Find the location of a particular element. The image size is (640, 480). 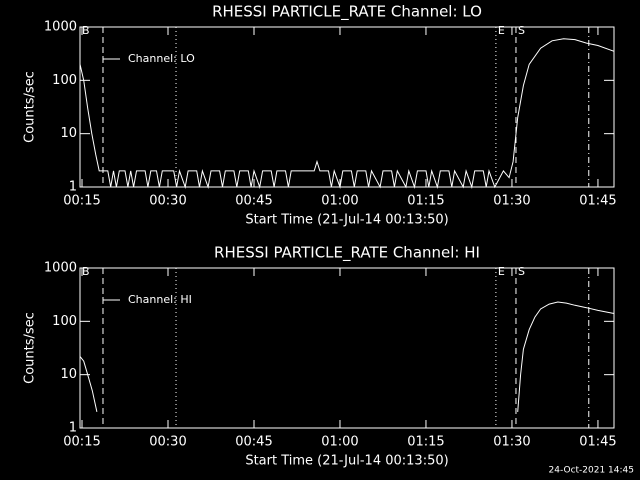

footer: 24-Oct-2021 14:45 is located at coordinates (591, 471).